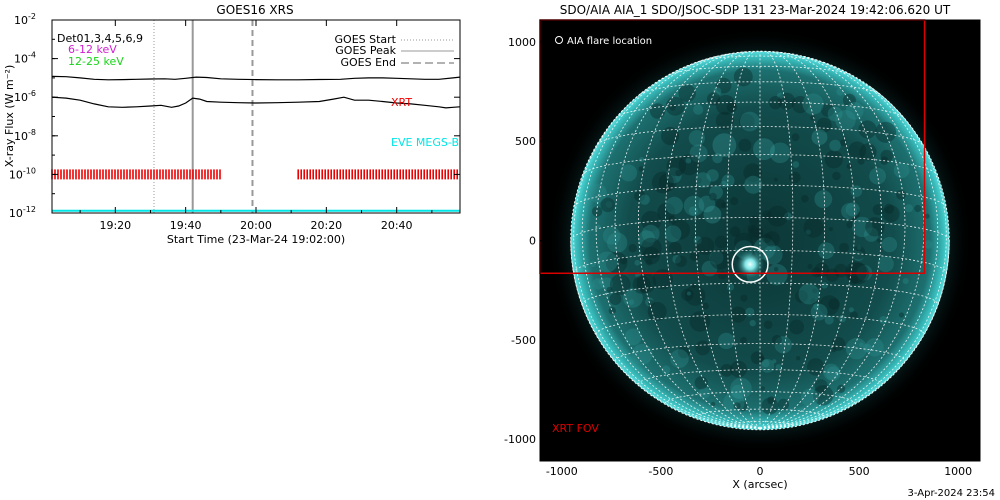  I want to click on aia-y-tick-label: 1000, so click(522, 42).